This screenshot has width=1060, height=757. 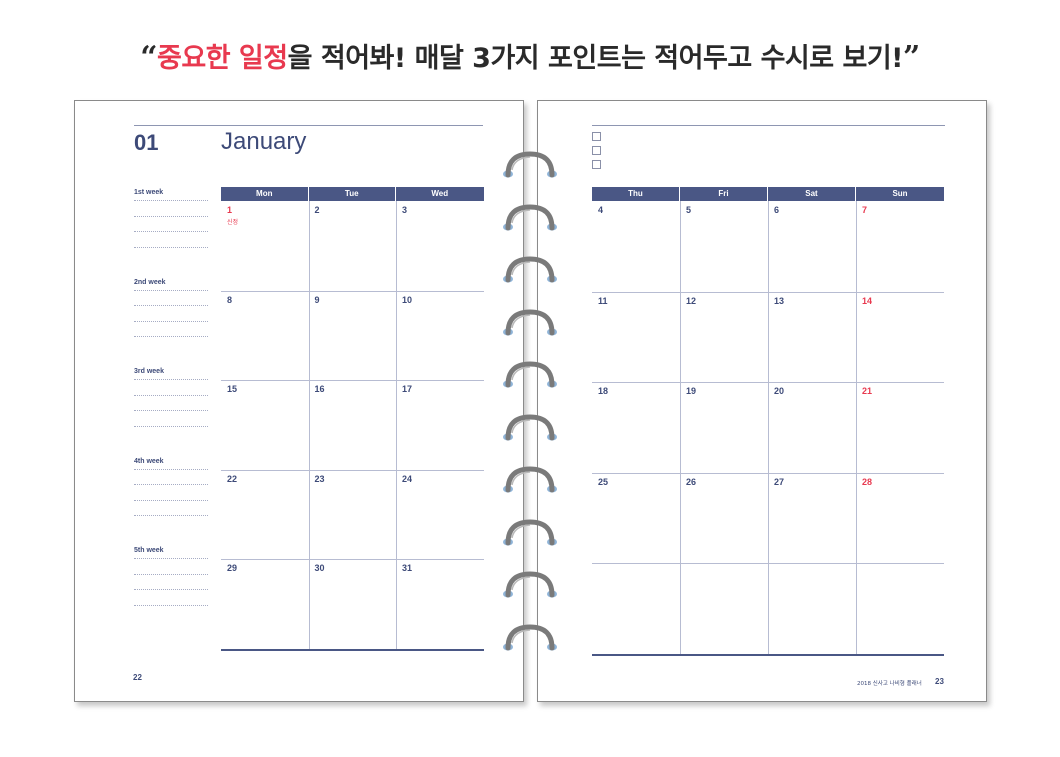 I want to click on day-number: 18, so click(x=603, y=391).